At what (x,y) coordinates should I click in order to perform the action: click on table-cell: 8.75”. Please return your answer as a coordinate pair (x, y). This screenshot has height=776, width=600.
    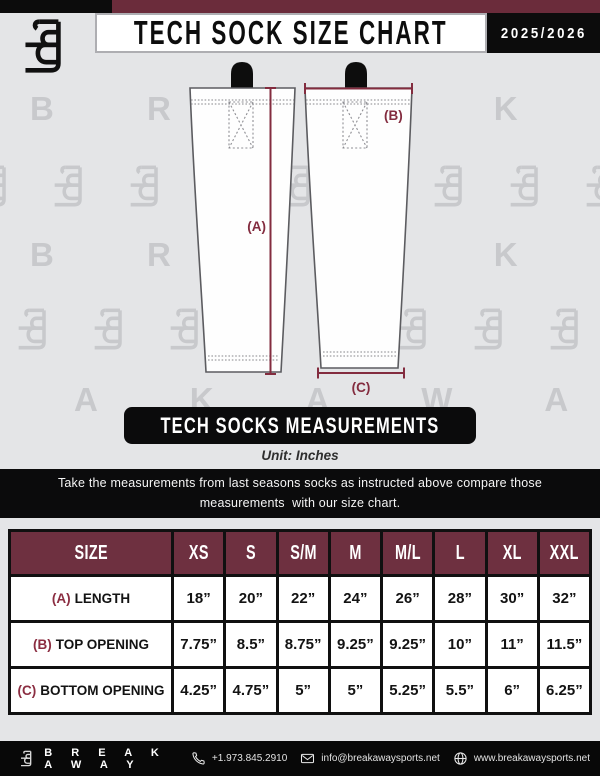
    Looking at the image, I should click on (303, 644).